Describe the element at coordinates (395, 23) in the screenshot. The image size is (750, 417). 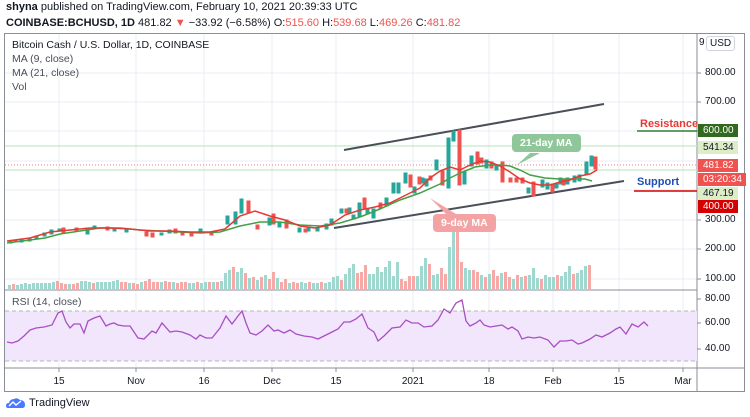
I see `low-value: 469.26` at that location.